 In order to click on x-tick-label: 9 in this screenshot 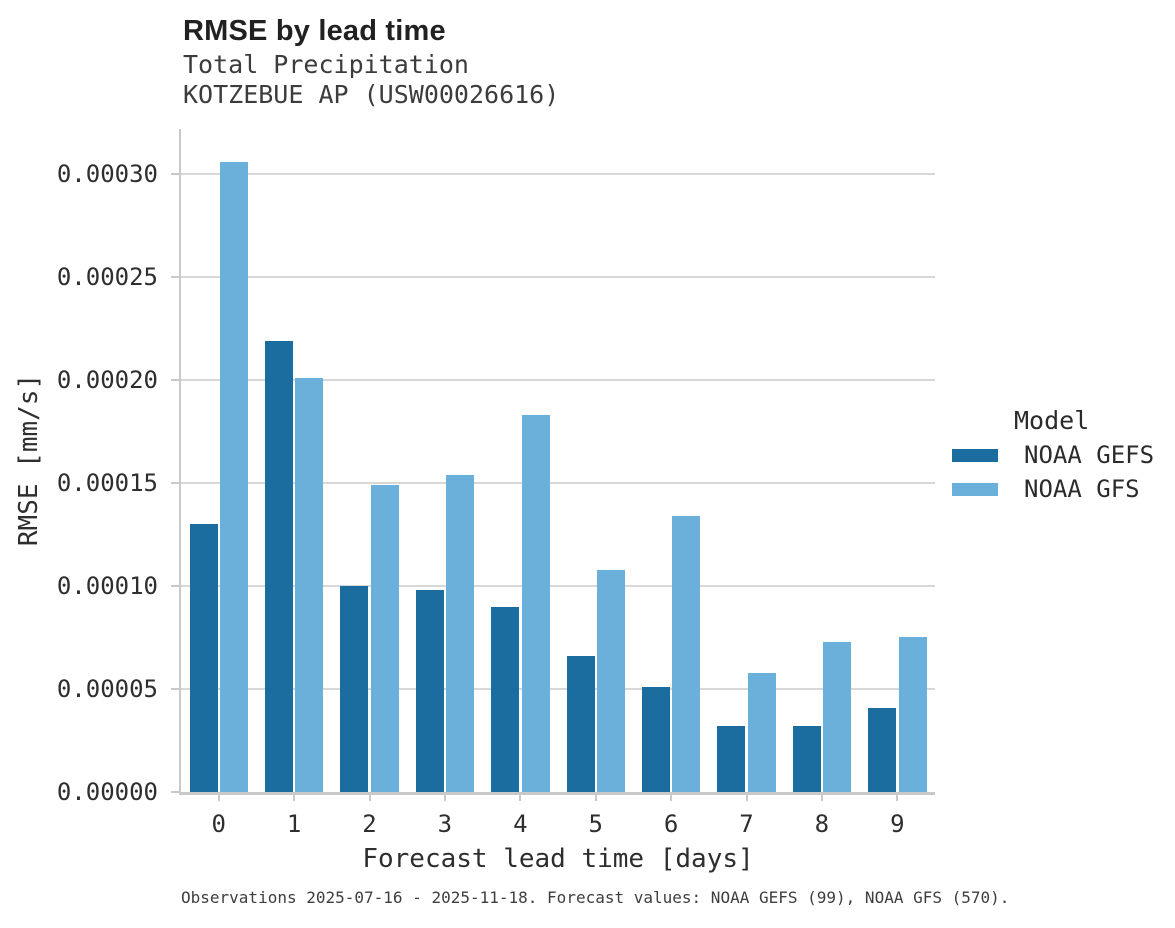, I will do `click(897, 824)`.